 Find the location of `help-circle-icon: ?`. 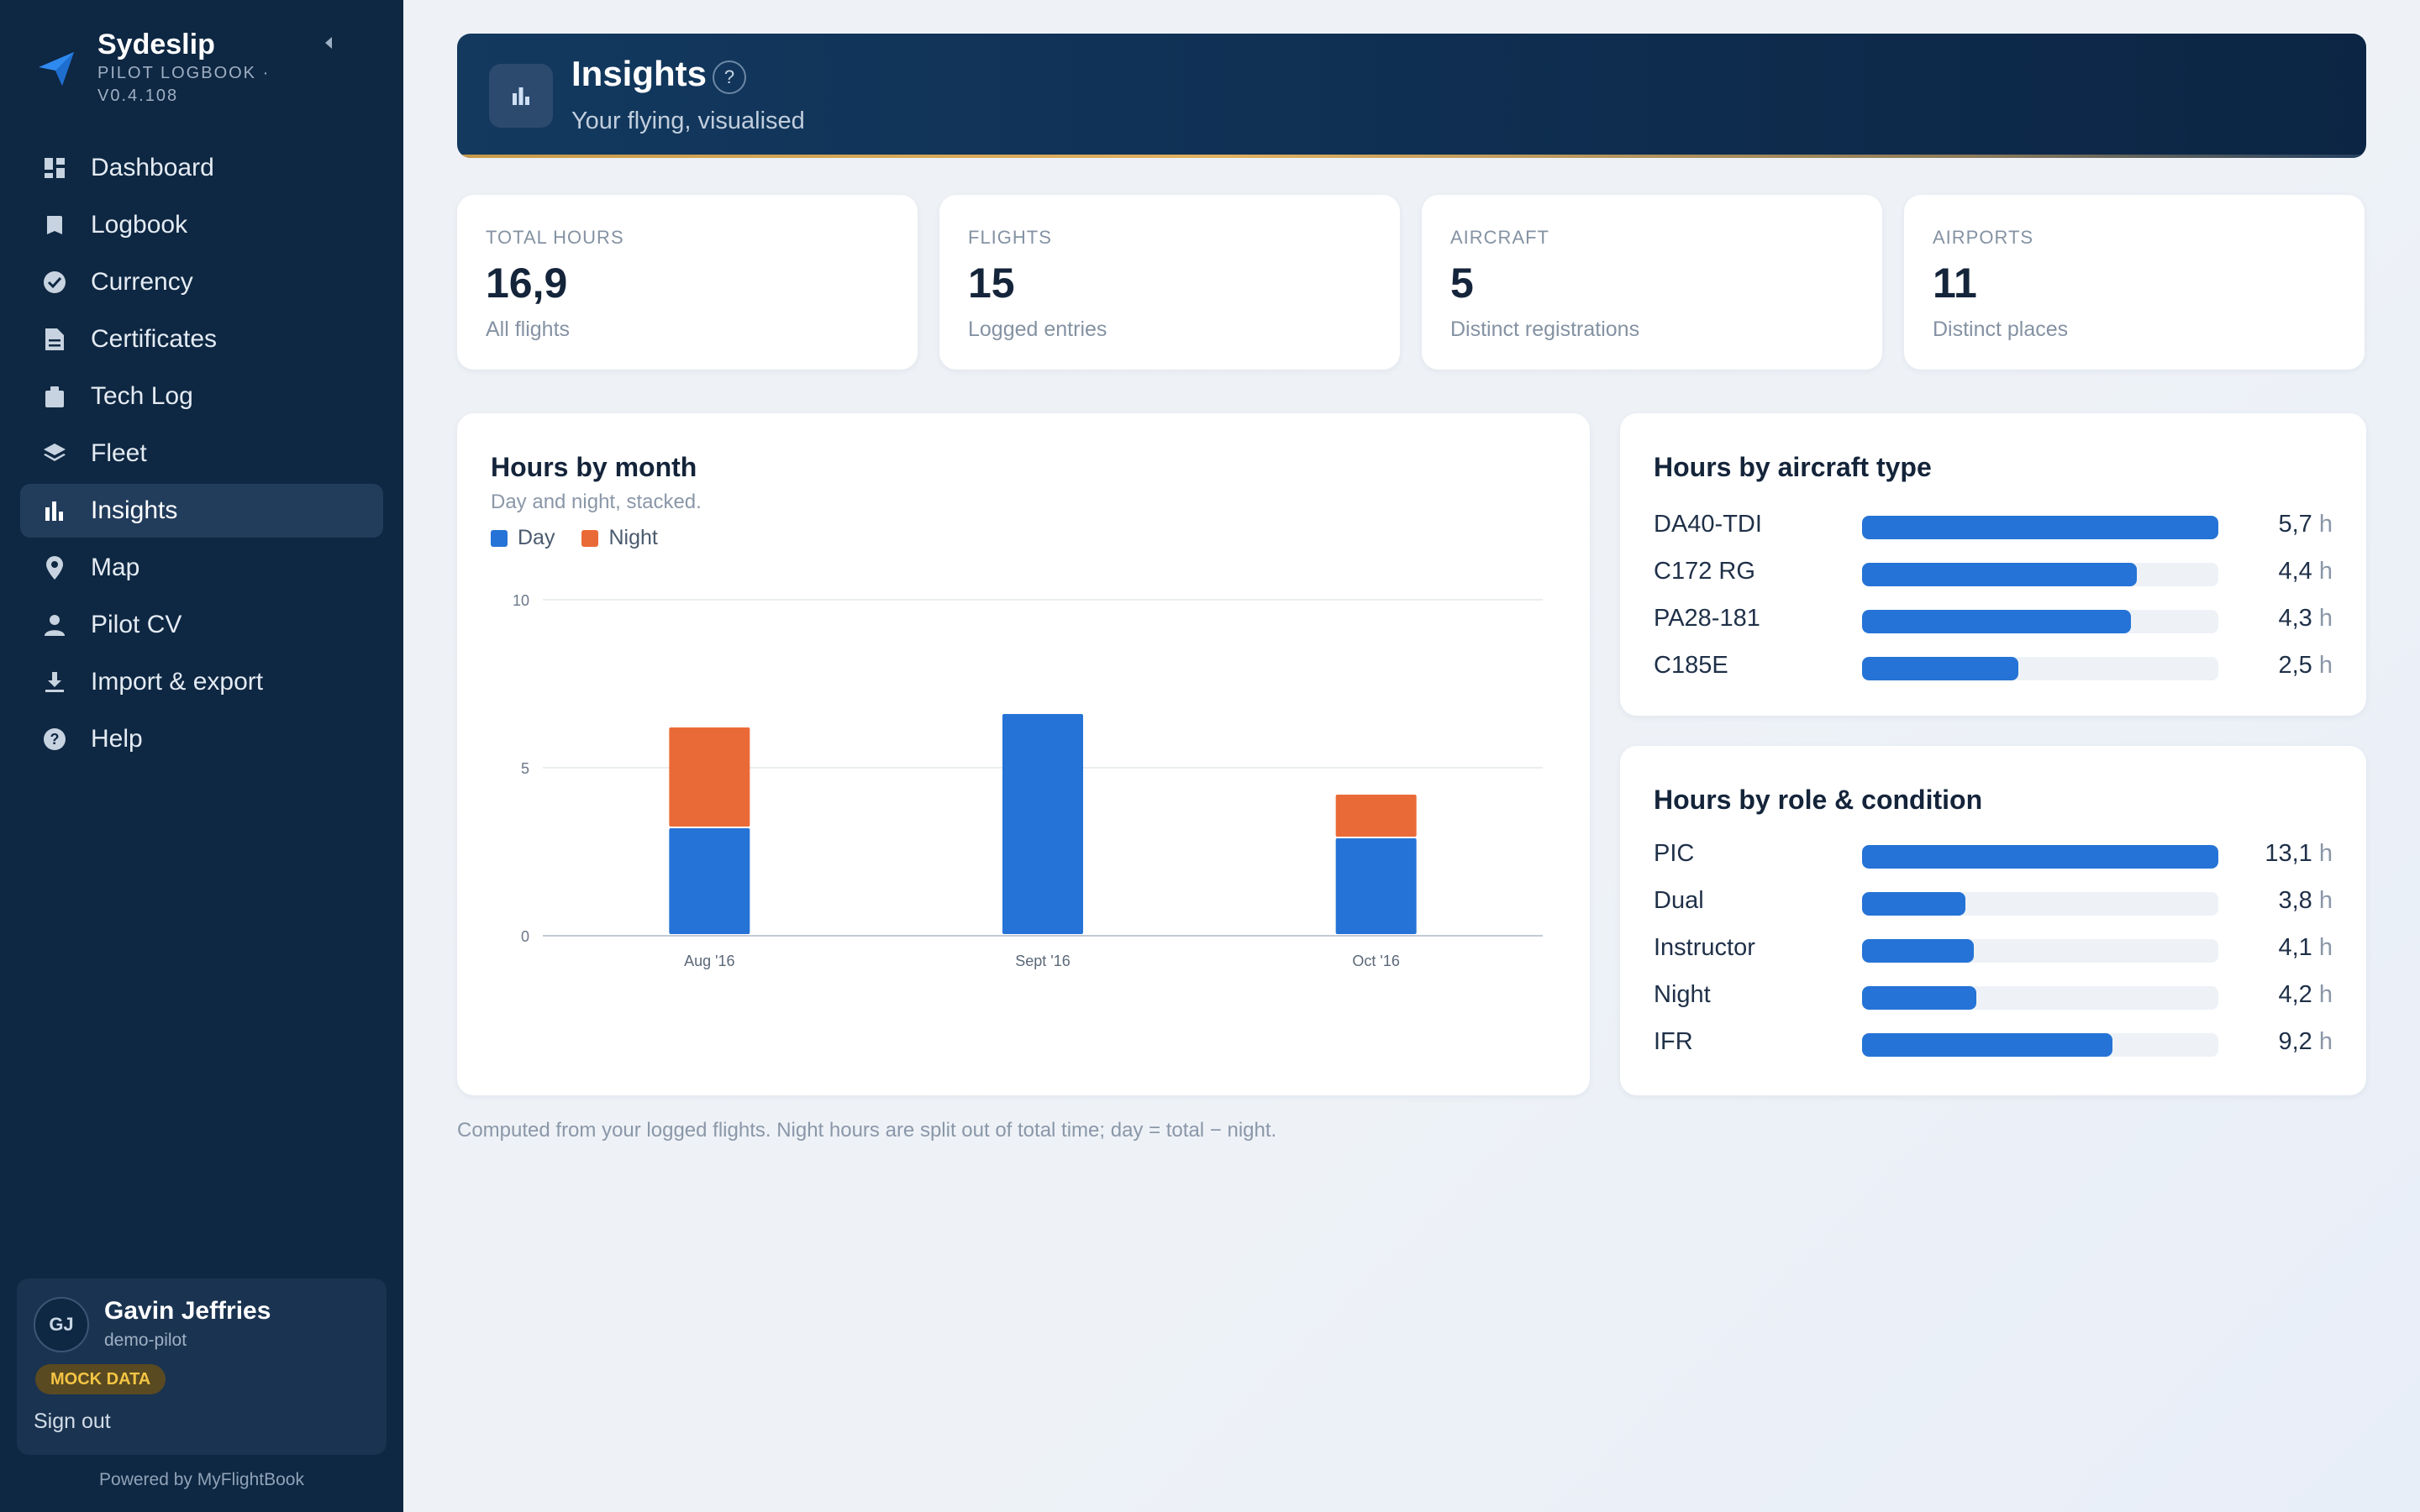

help-circle-icon: ? is located at coordinates (54, 739).